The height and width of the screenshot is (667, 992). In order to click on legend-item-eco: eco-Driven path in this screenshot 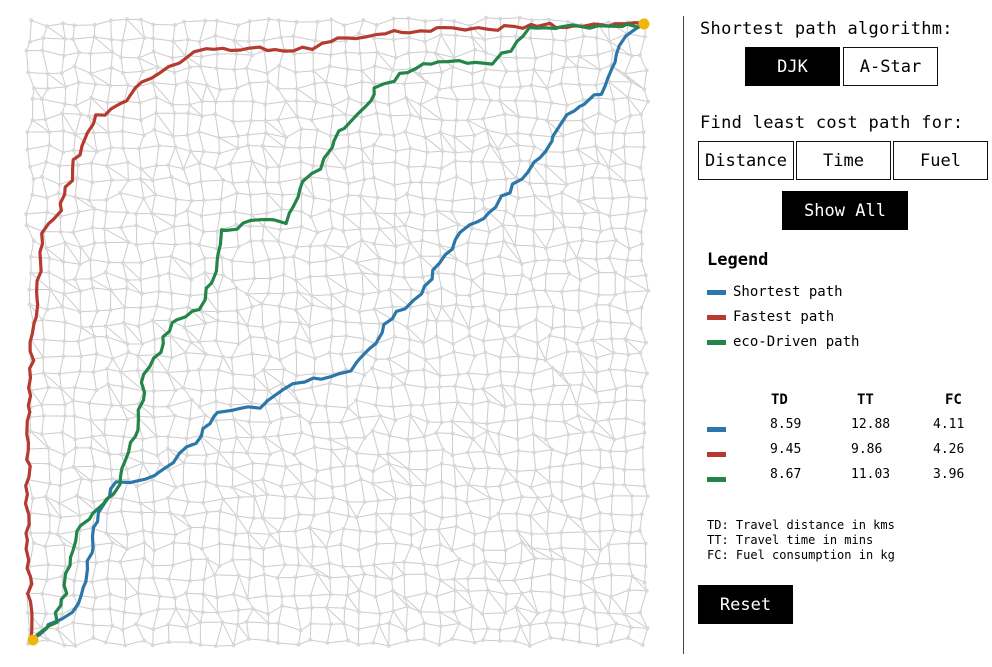, I will do `click(783, 342)`.